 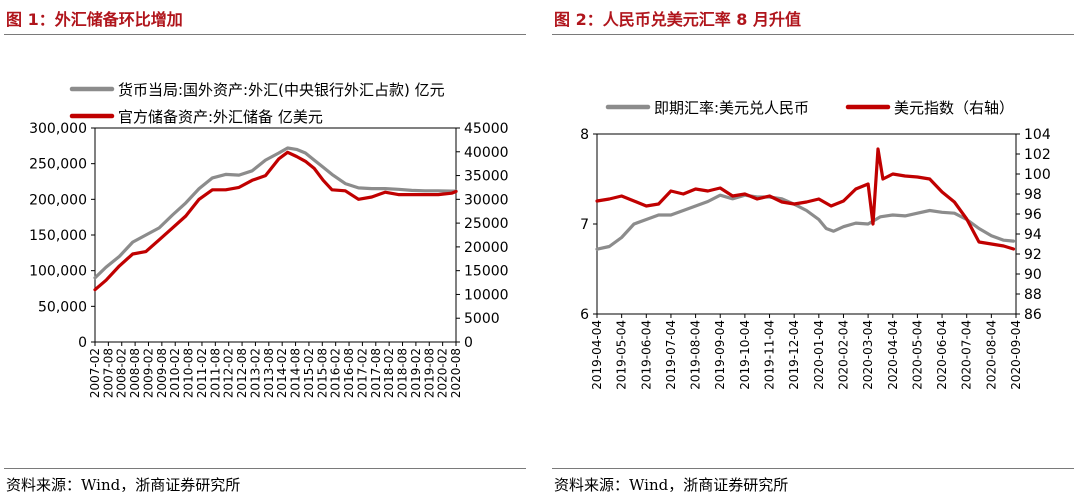 What do you see at coordinates (819, 355) in the screenshot?
I see `right-xtick-label: 2020-01-04` at bounding box center [819, 355].